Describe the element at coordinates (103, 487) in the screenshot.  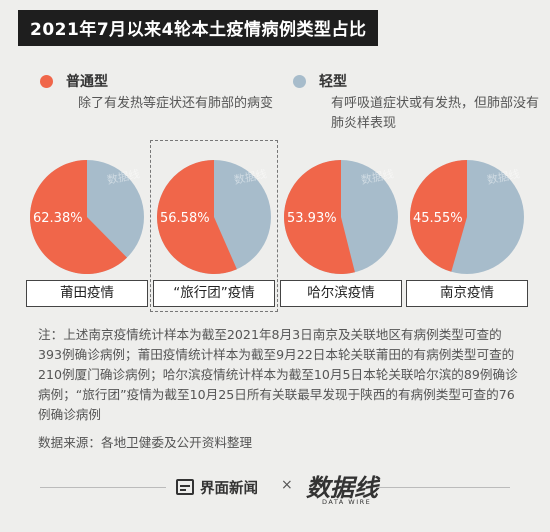
I see `footer-rule-left` at that location.